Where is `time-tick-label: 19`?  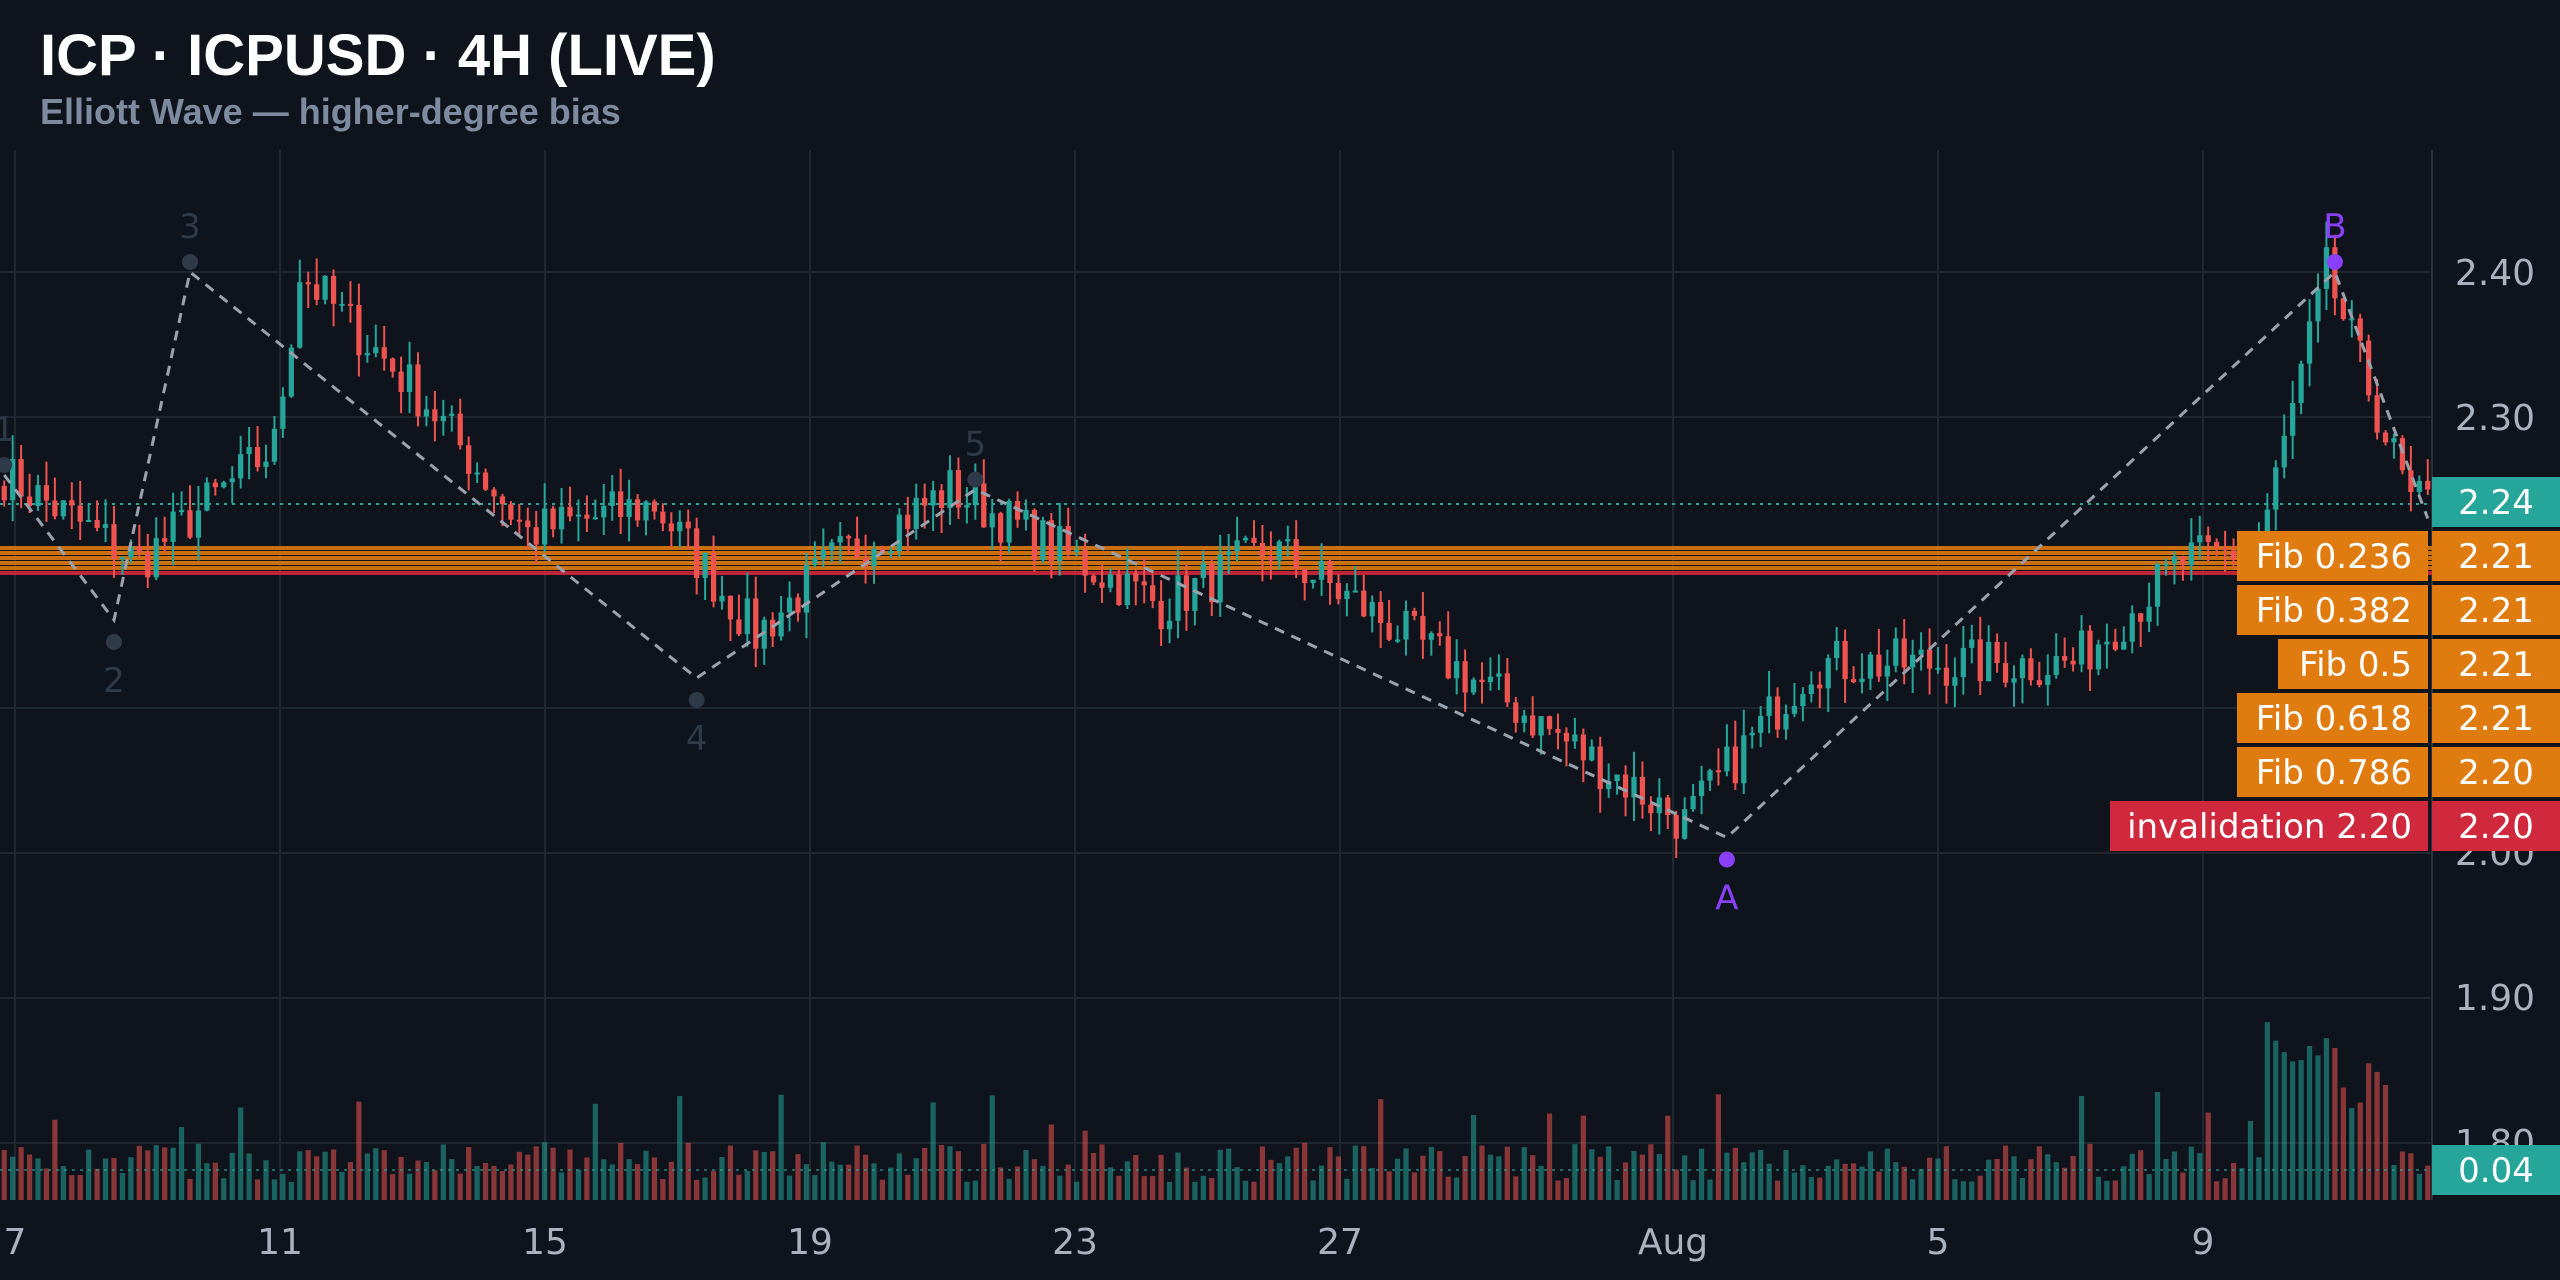
time-tick-label: 19 is located at coordinates (810, 1242).